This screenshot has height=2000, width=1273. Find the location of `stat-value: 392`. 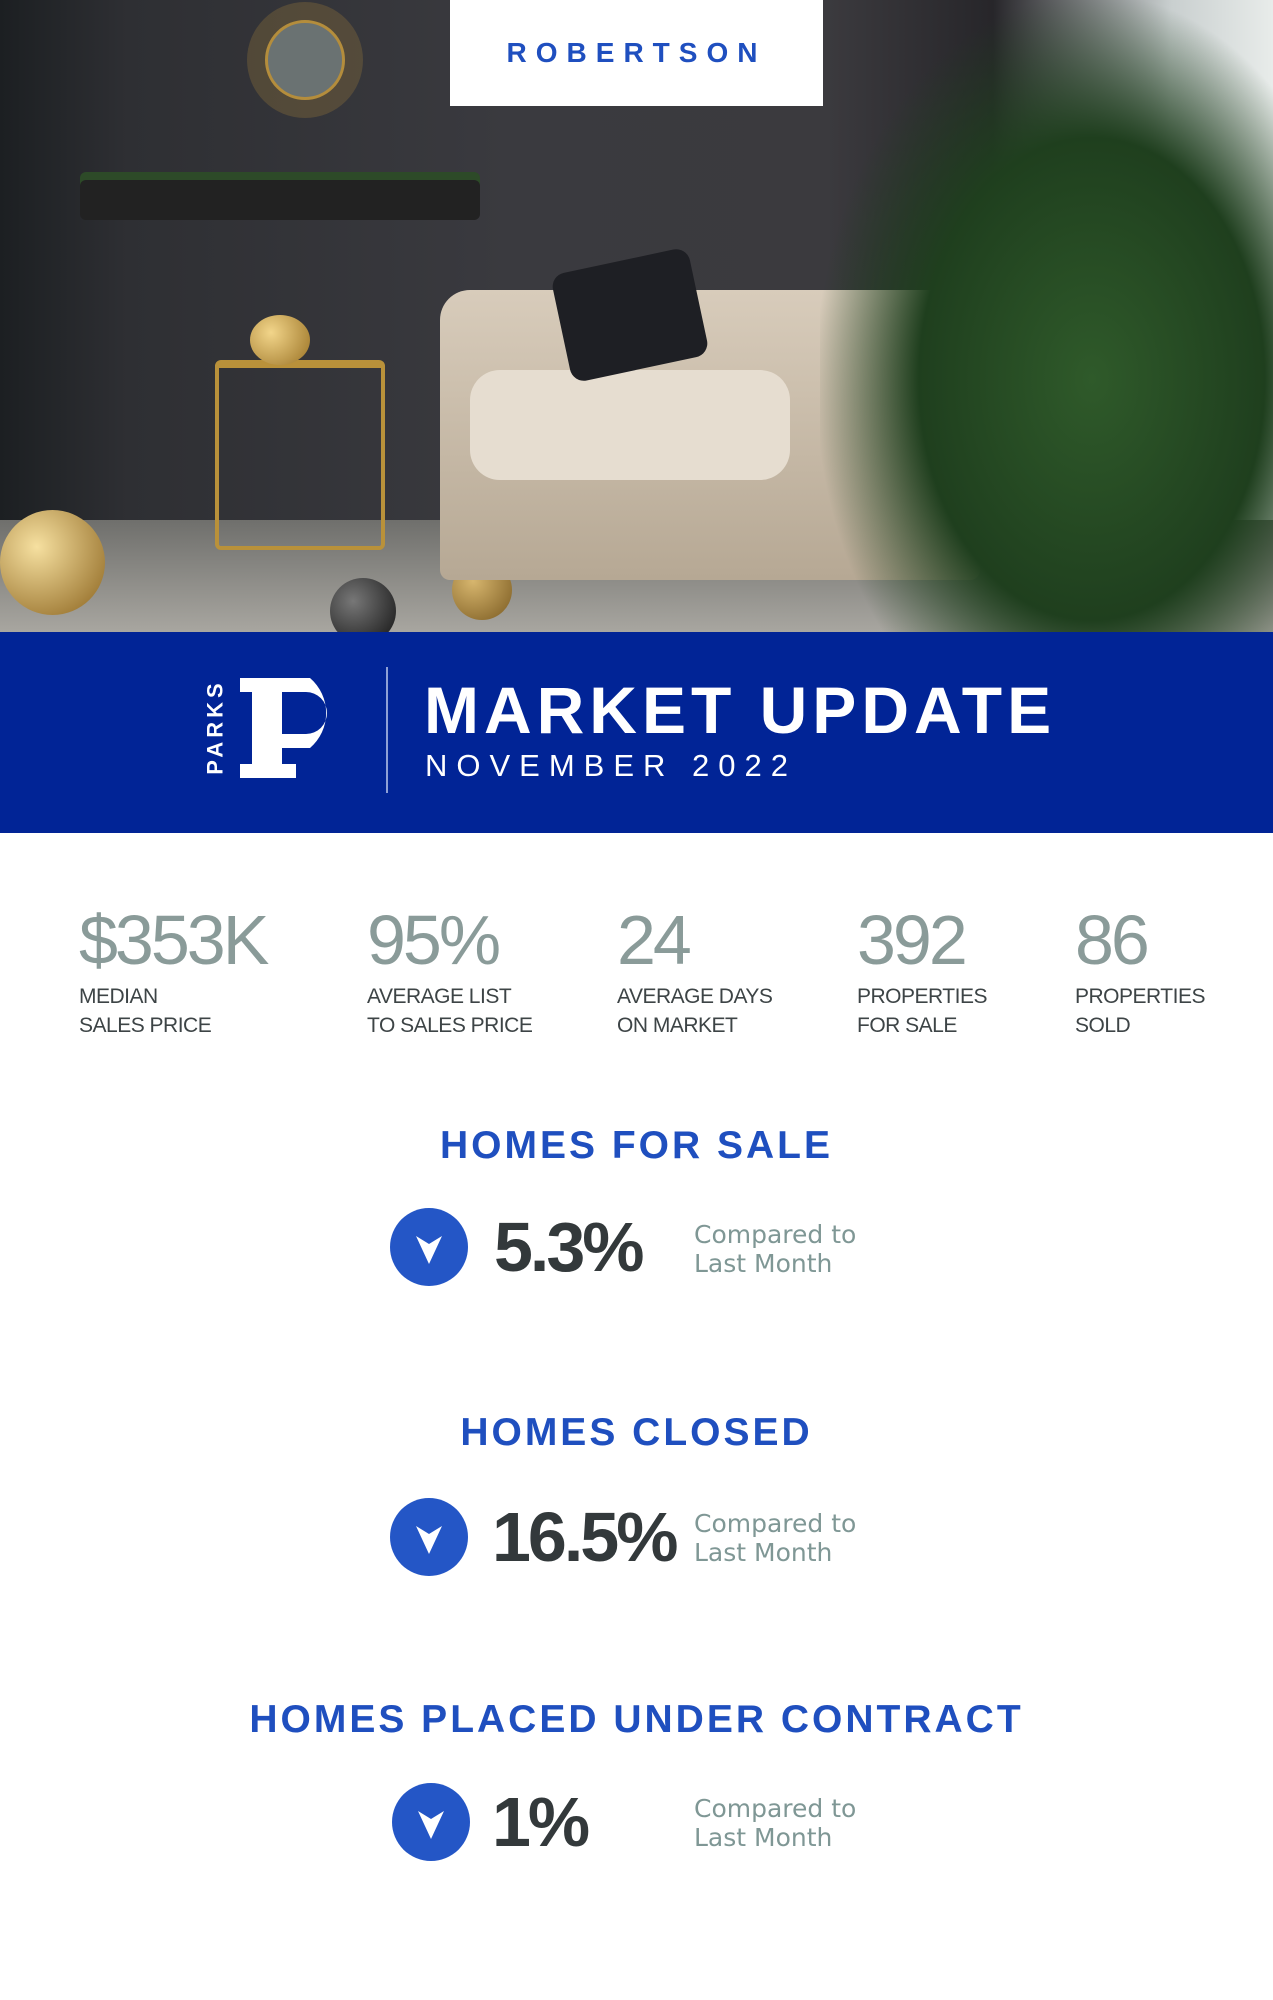

stat-value: 392 is located at coordinates (912, 940).